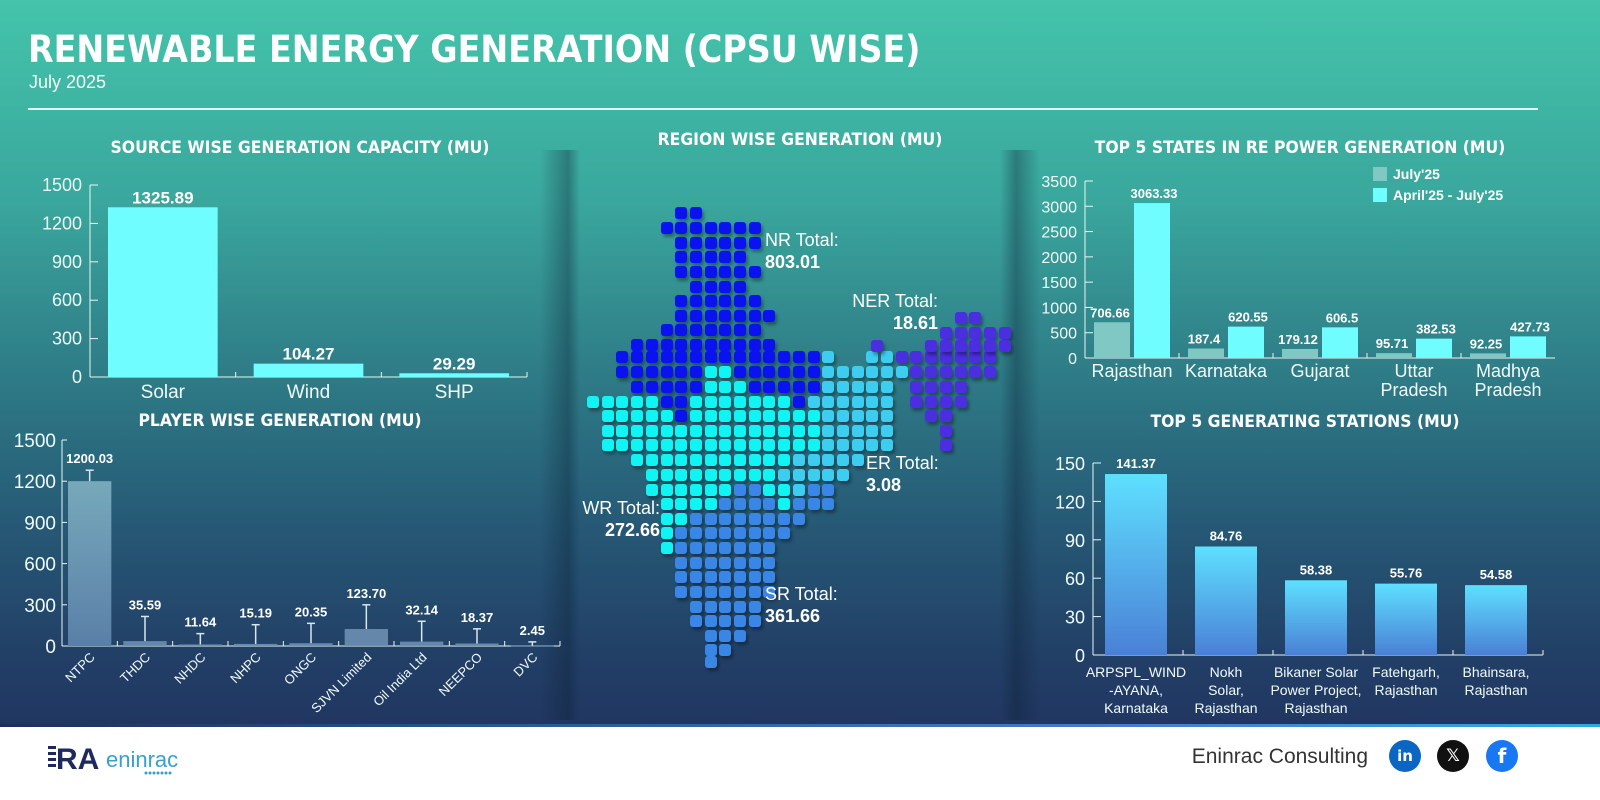 The height and width of the screenshot is (800, 1600). I want to click on eninrac-logo: RA eninrac, so click(118, 760).